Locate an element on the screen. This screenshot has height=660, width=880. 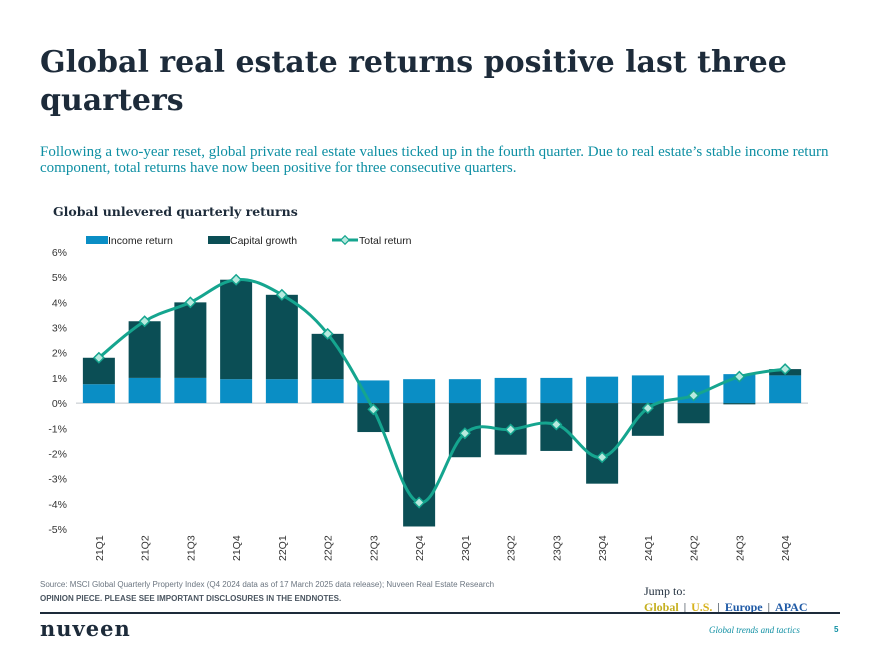
legend-label: Capital growth is located at coordinates (263, 241).